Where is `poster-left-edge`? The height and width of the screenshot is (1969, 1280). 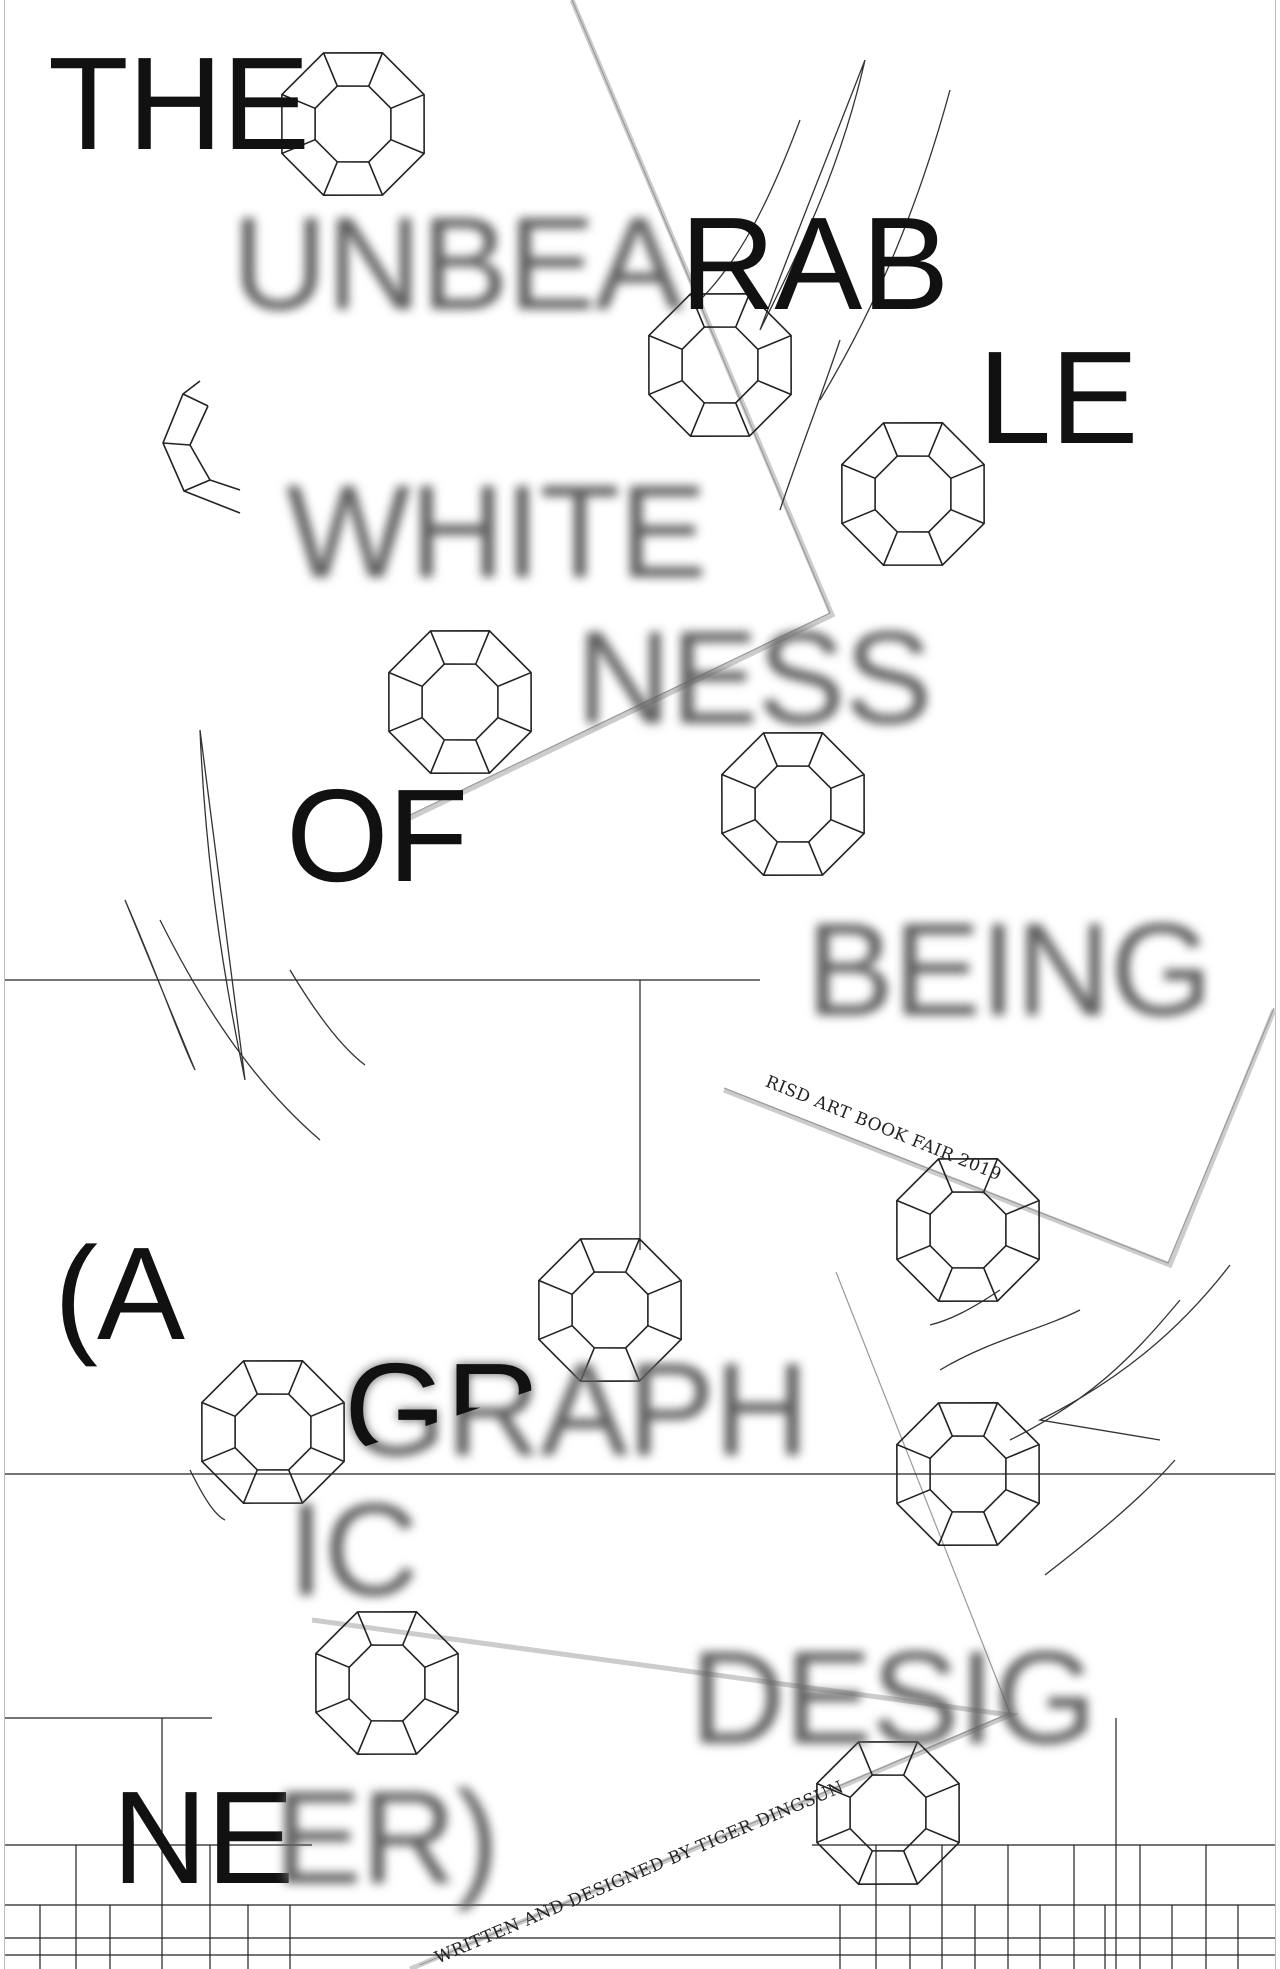
poster-left-edge is located at coordinates (4, 984).